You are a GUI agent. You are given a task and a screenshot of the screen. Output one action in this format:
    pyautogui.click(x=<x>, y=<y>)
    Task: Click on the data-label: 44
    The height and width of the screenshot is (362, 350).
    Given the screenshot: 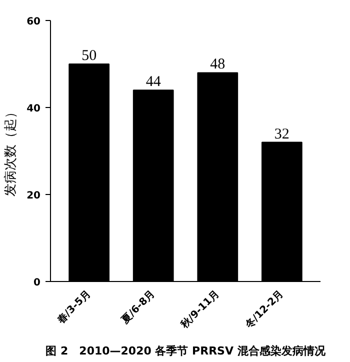 What is the action you would take?
    pyautogui.click(x=154, y=82)
    